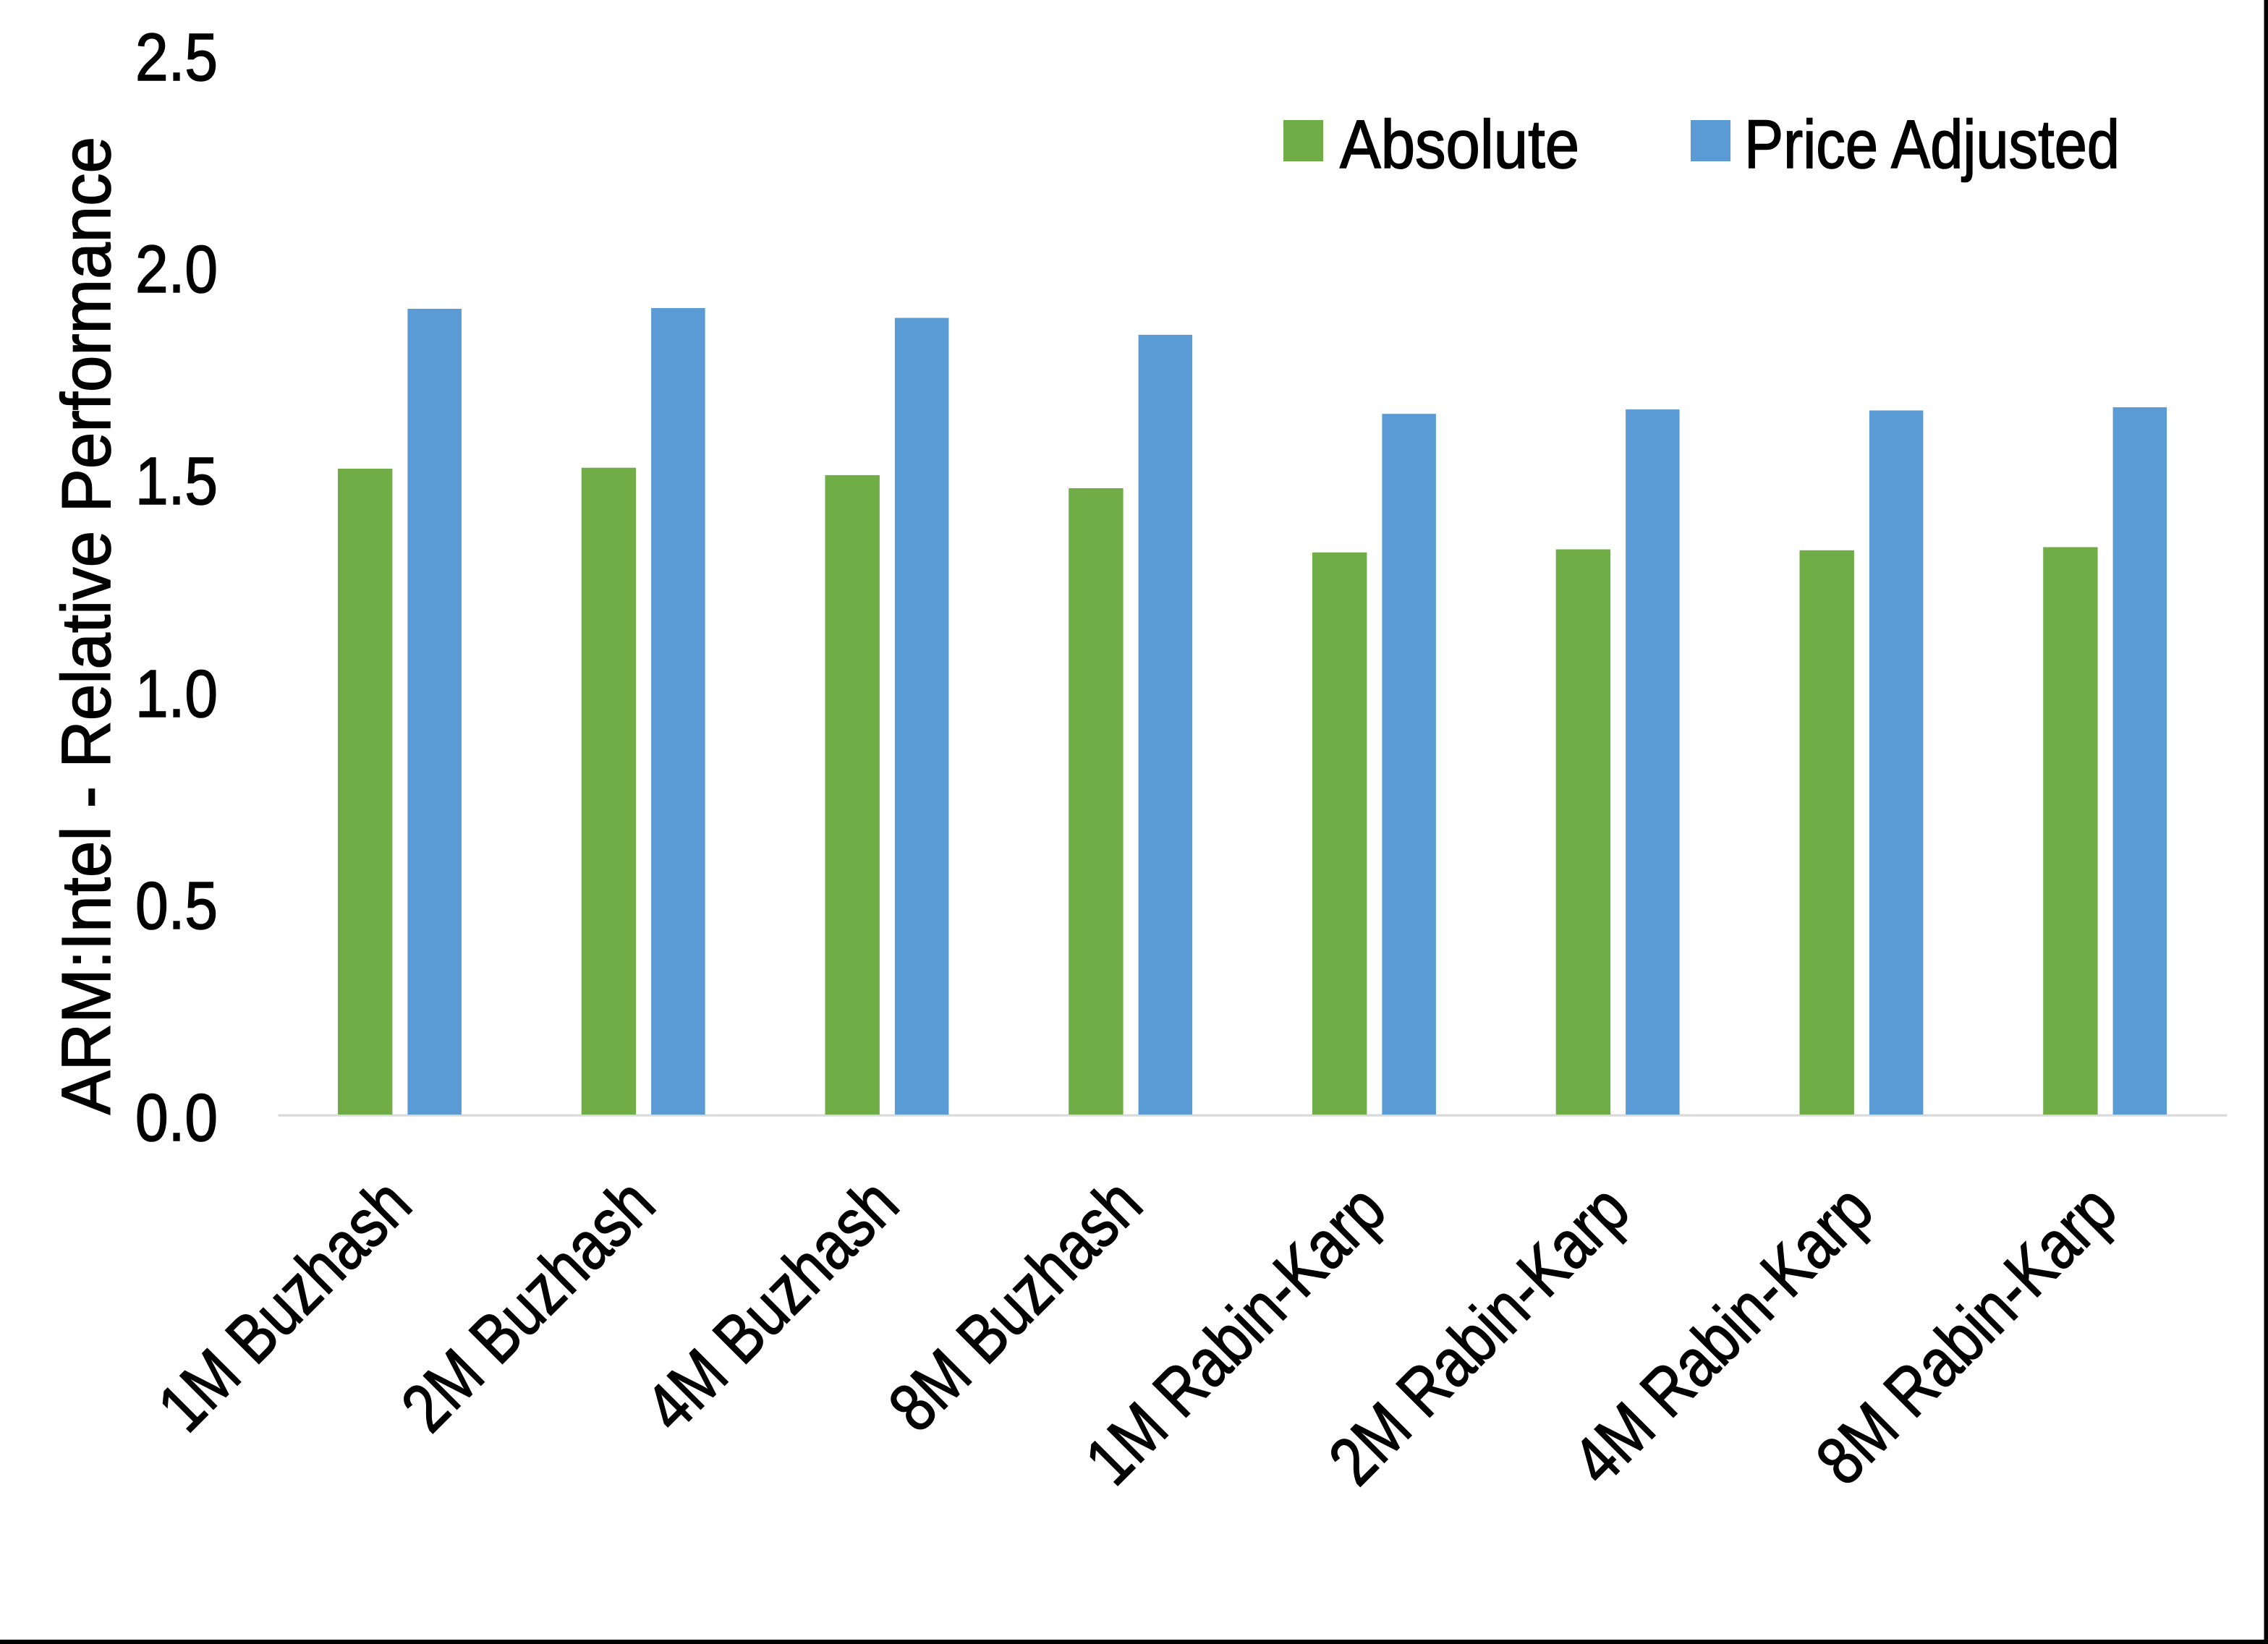  Describe the element at coordinates (176, 481) in the screenshot. I see `svg-text: 1.5` at that location.